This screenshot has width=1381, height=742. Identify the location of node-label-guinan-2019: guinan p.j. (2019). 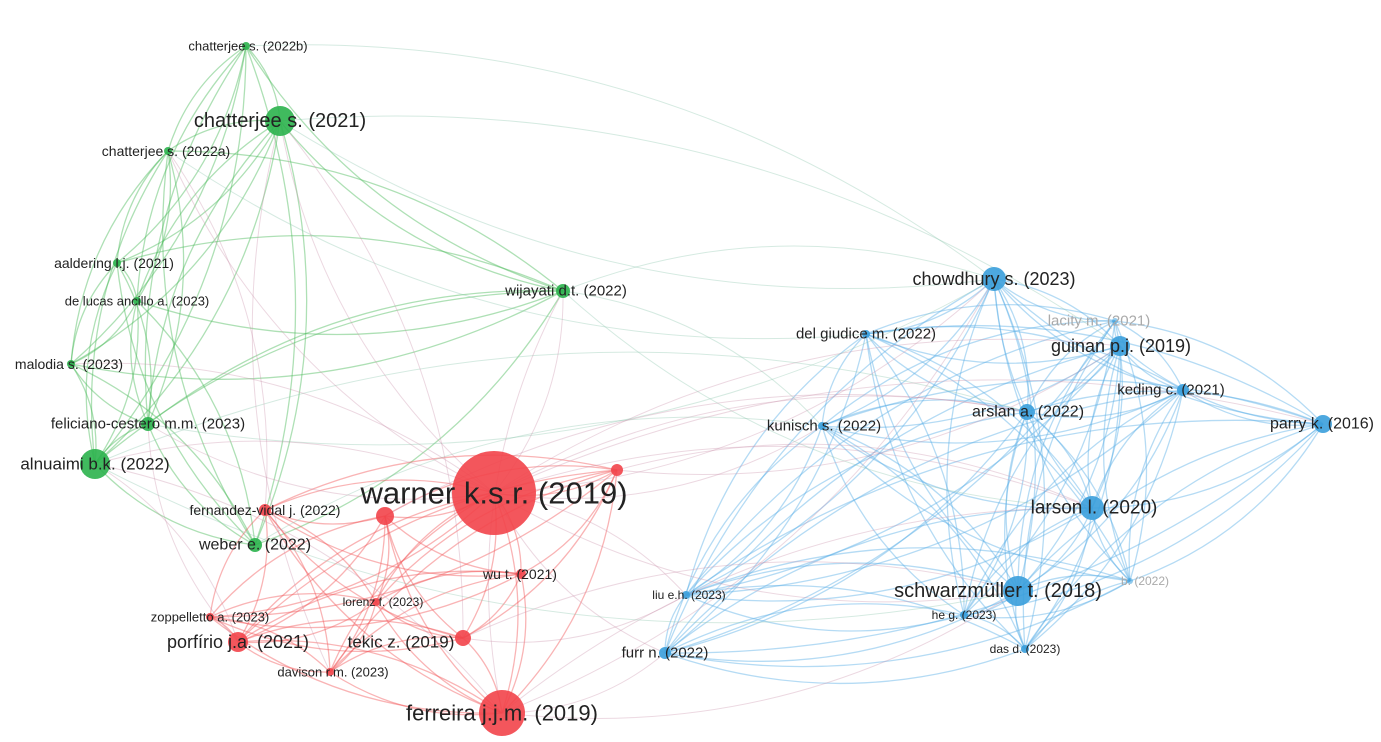
(1121, 346).